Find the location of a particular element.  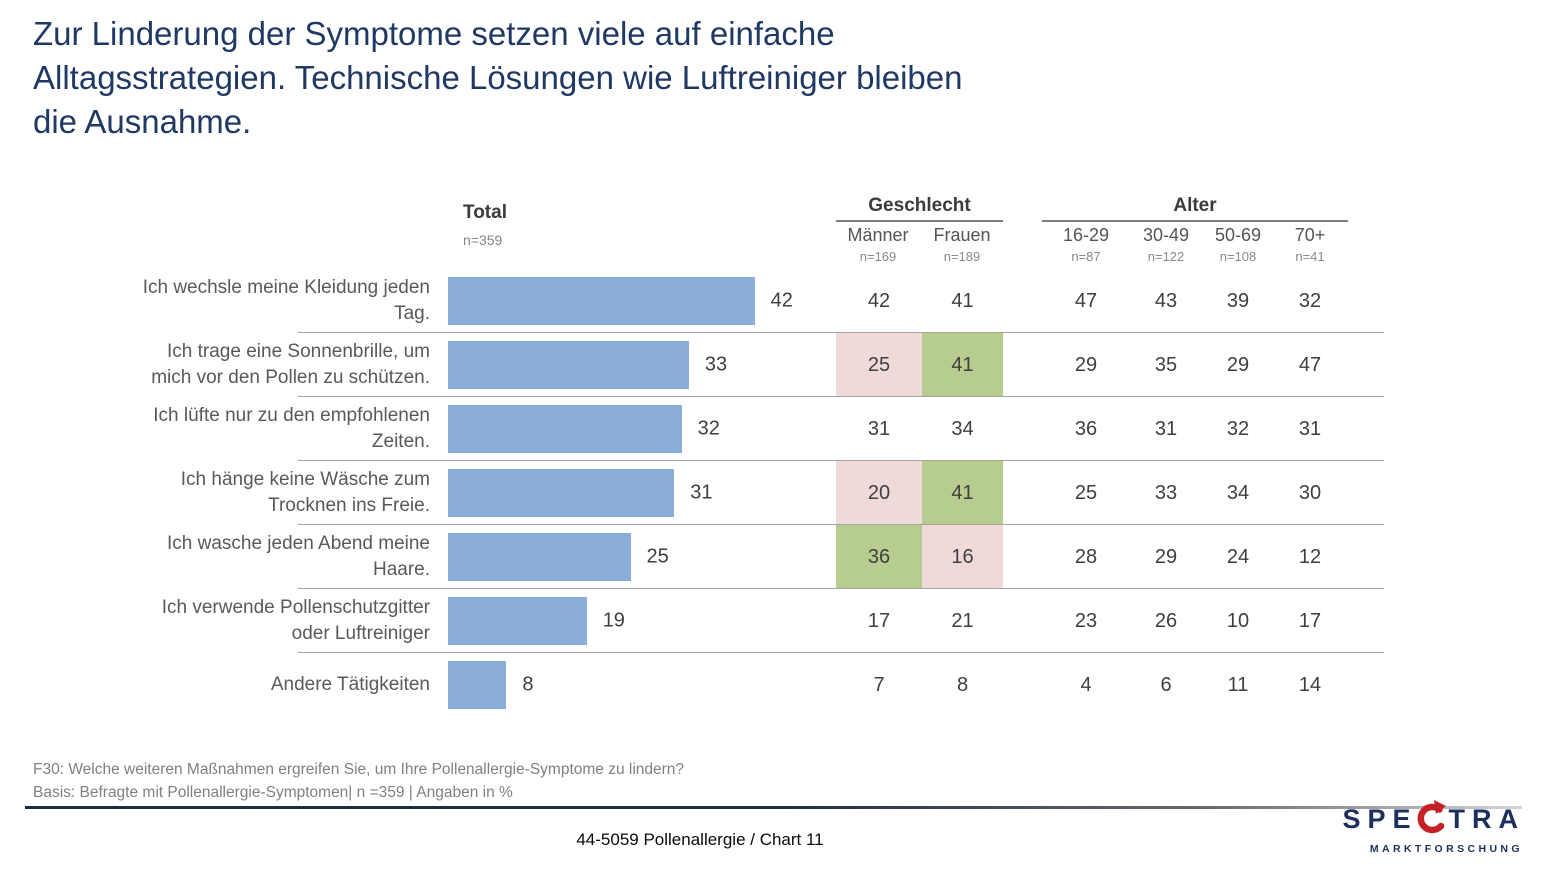

cell-age-16-29: 29 is located at coordinates (1086, 364).